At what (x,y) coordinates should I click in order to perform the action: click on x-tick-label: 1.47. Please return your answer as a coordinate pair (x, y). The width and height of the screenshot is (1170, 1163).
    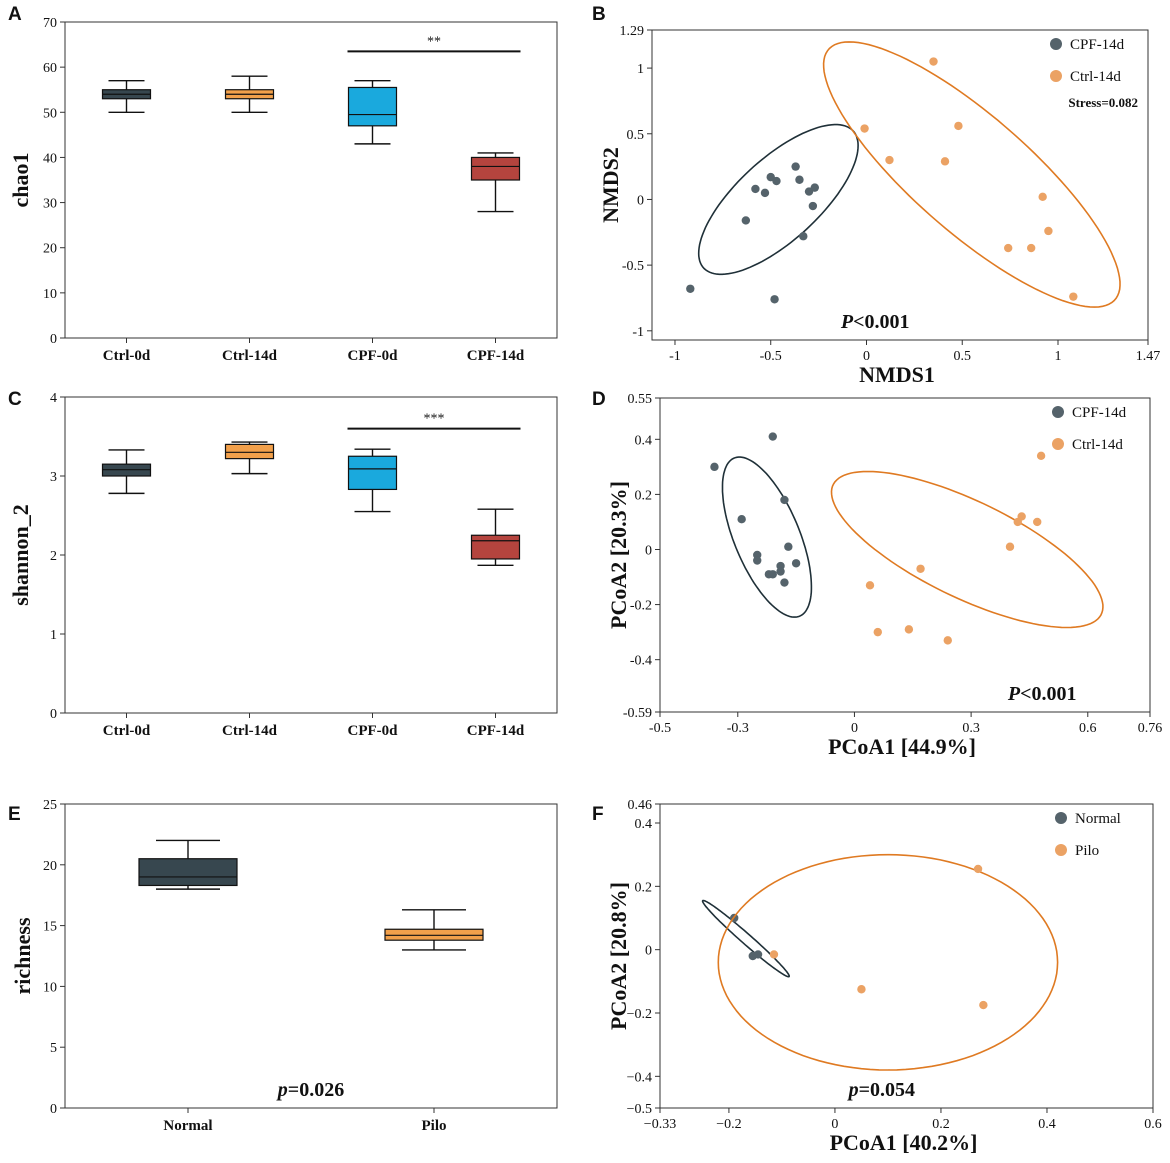
    Looking at the image, I should click on (1148, 356).